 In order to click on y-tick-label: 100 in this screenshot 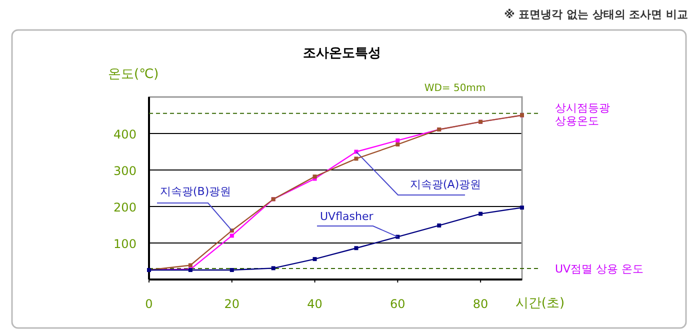, I will do `click(125, 244)`.